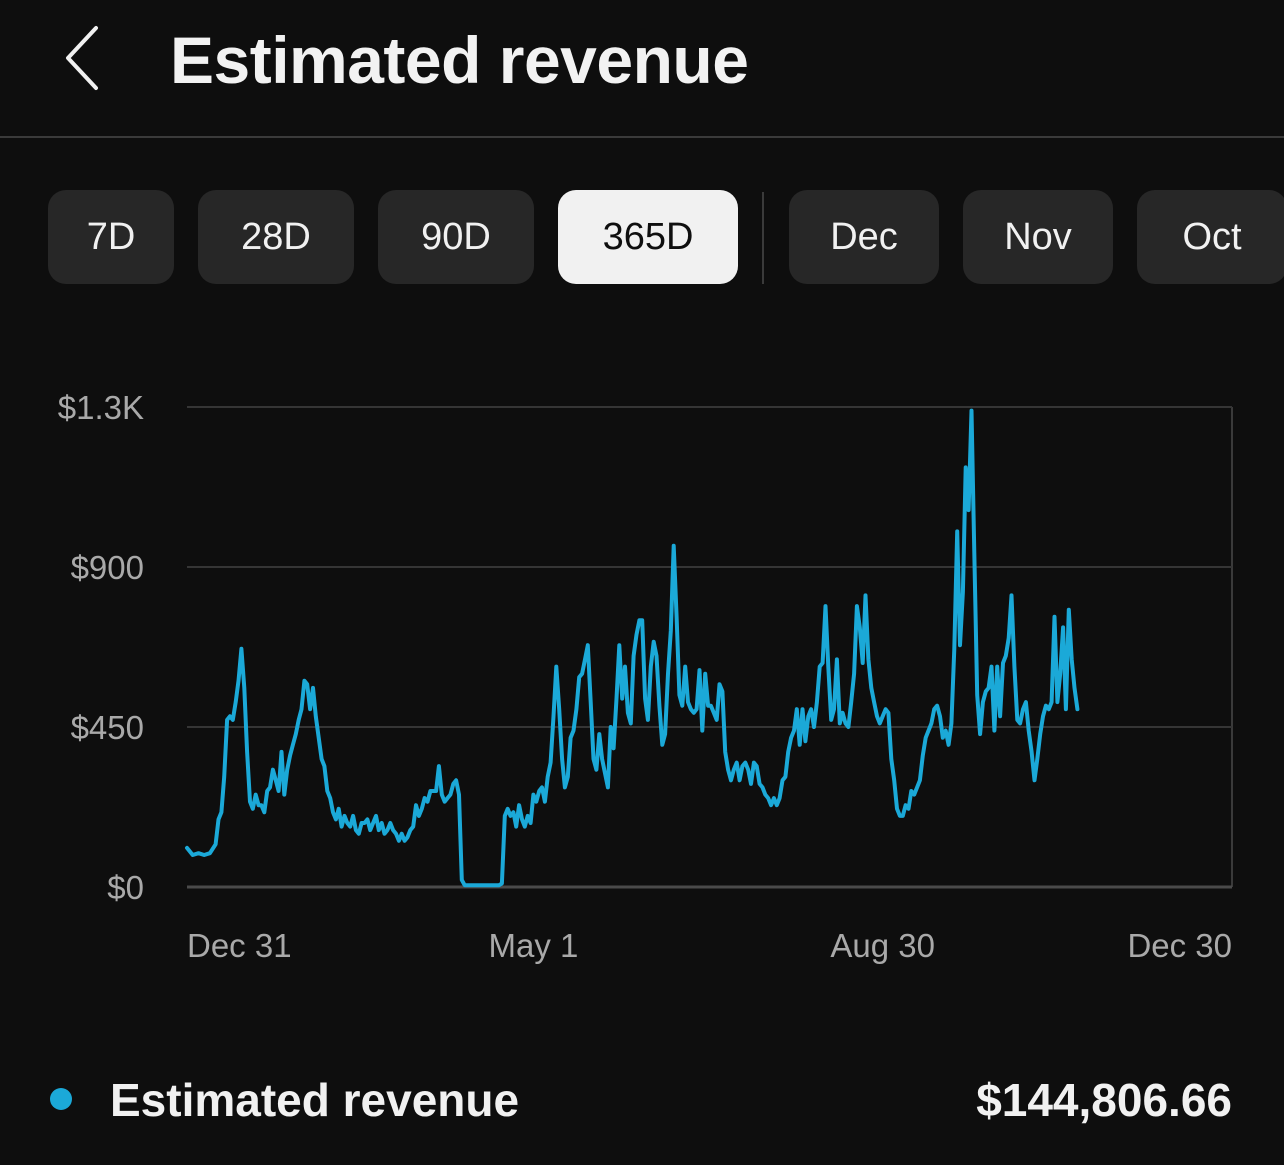 The height and width of the screenshot is (1165, 1284). Describe the element at coordinates (459, 60) in the screenshot. I see `page-title: Estimated revenue` at that location.